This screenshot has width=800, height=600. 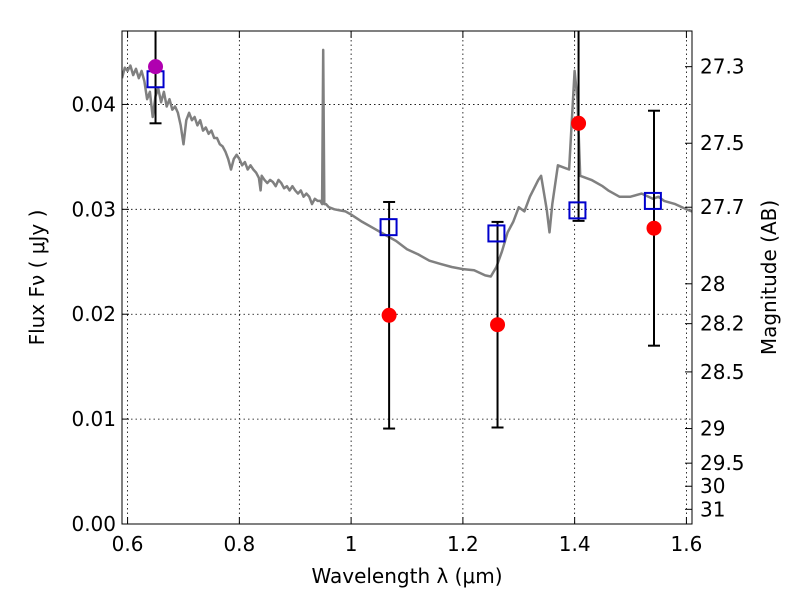 What do you see at coordinates (37, 278) in the screenshot?
I see `y-axis-label: Flux Fν ( μJy )` at bounding box center [37, 278].